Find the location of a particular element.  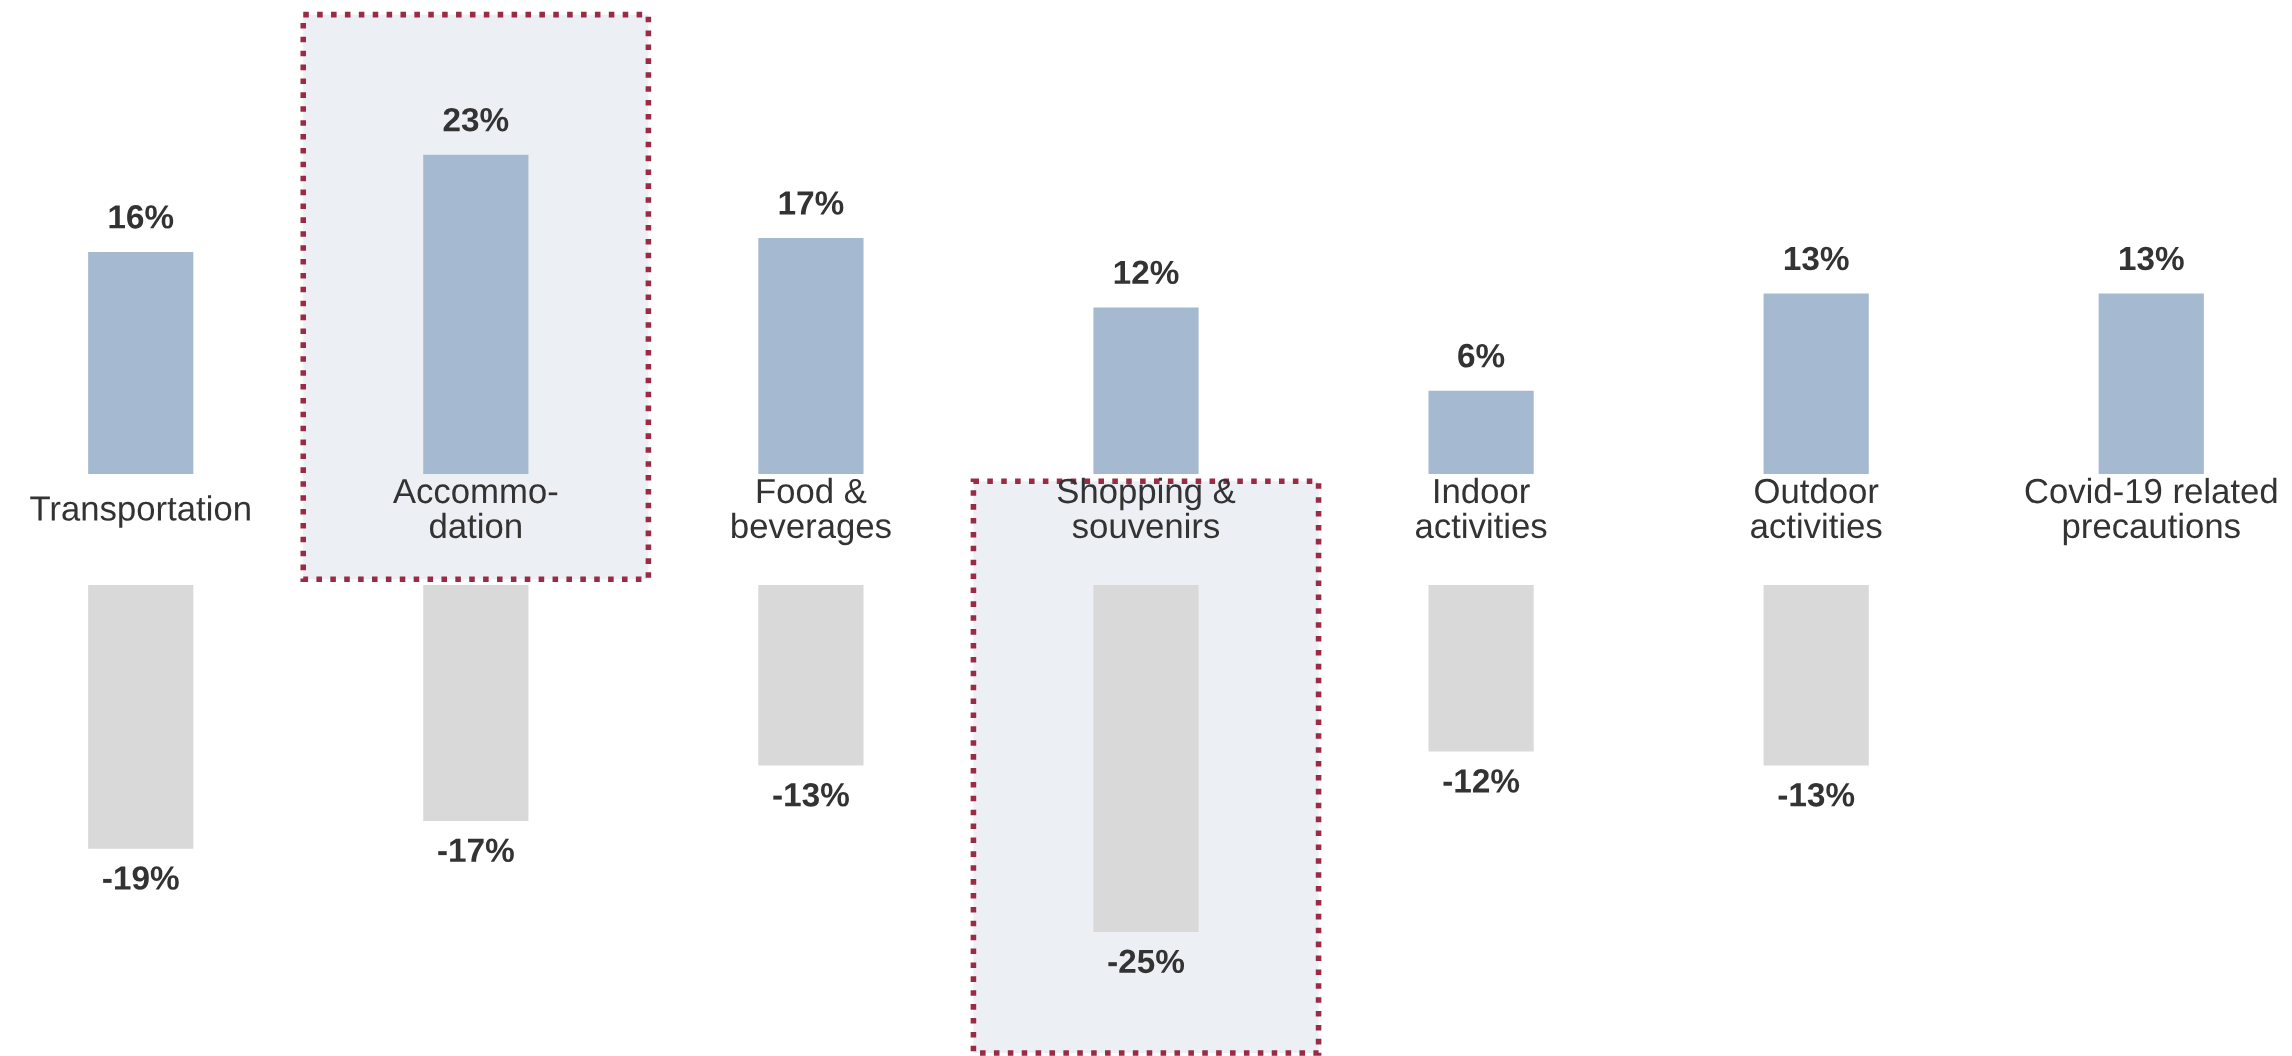

data-label: 17% is located at coordinates (811, 203).